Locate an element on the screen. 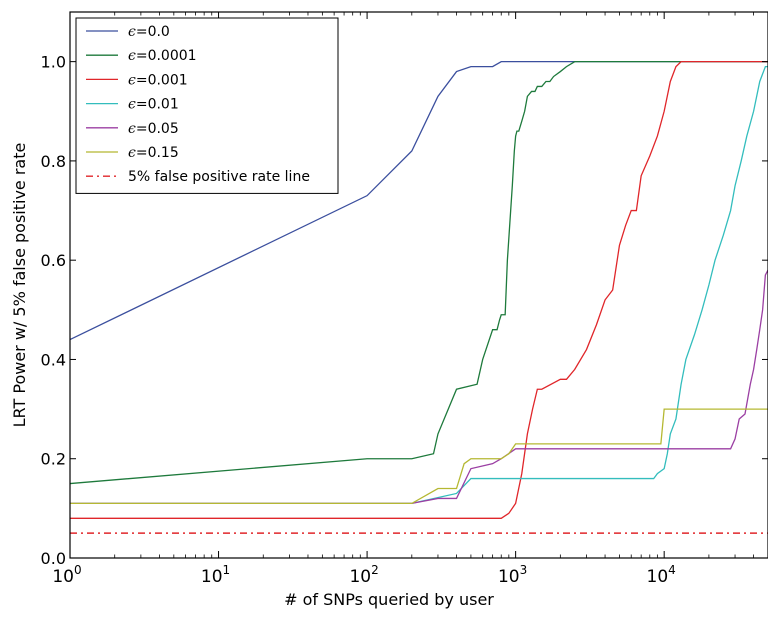 The height and width of the screenshot is (617, 768). legend-value: =0.001 is located at coordinates (162, 80).